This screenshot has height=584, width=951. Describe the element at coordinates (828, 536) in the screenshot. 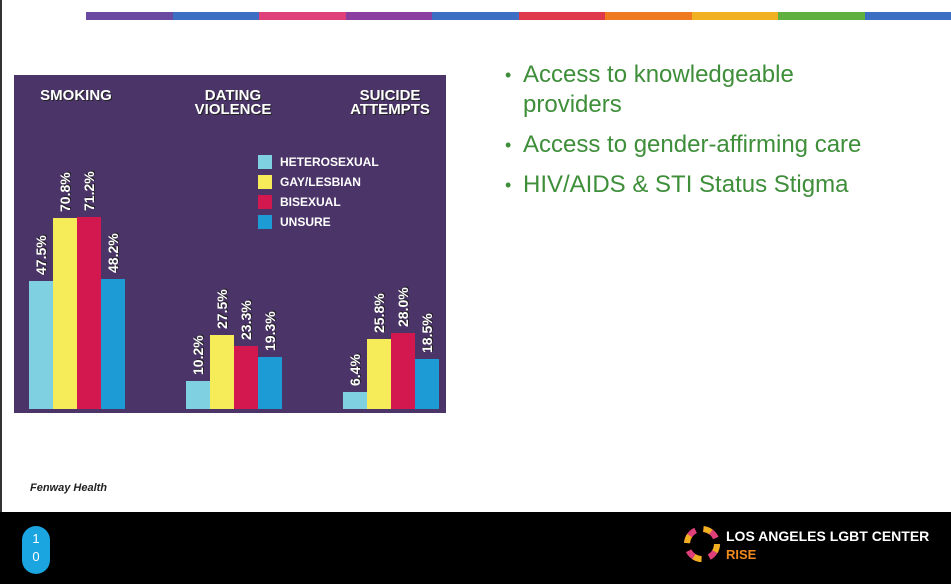

I see `logo-title: LOS ANGELES LGBT CENTER` at that location.